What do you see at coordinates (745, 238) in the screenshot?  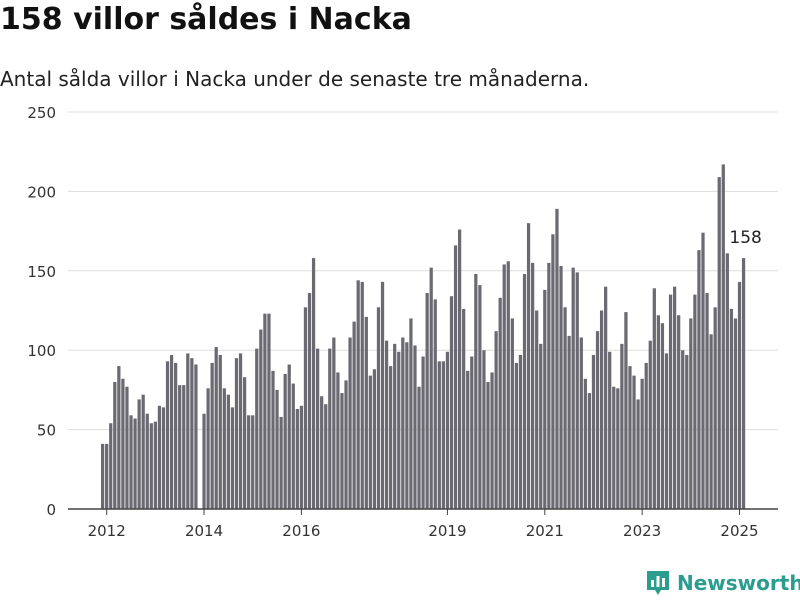 I see `highlight-value-label: 158` at bounding box center [745, 238].